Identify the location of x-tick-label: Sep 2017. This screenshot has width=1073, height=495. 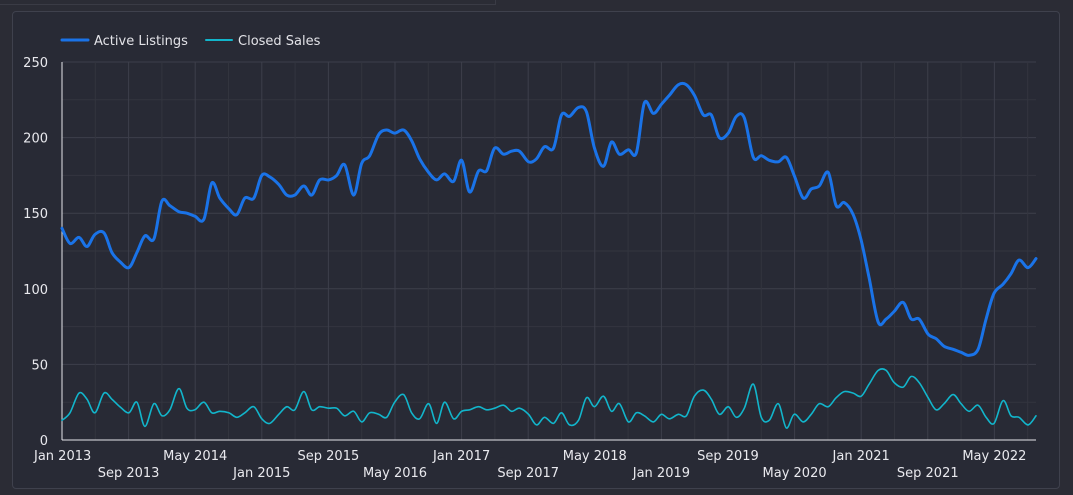
(528, 473).